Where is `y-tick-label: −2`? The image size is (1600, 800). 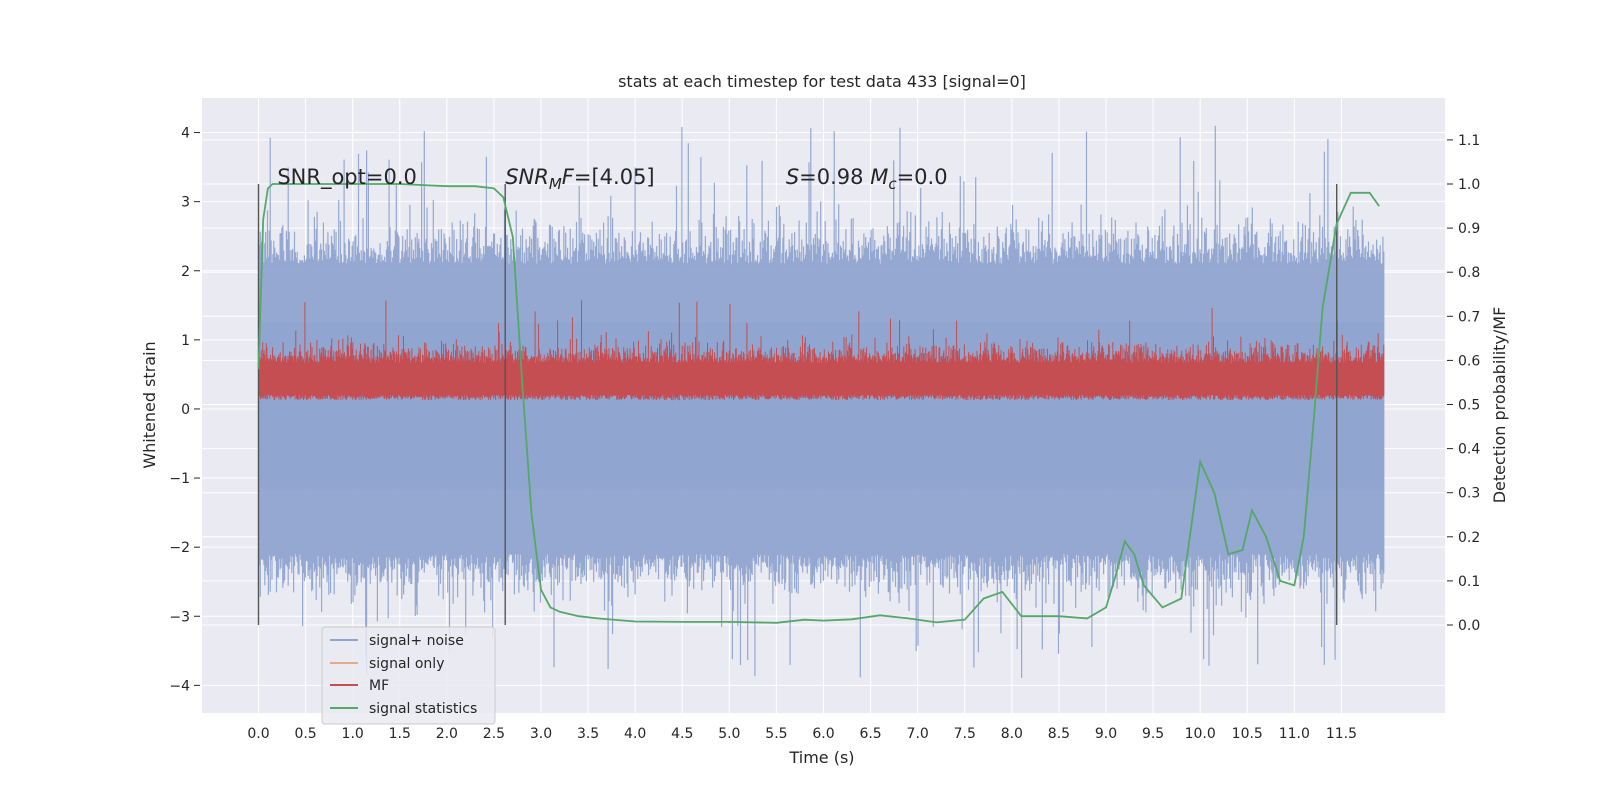 y-tick-label: −2 is located at coordinates (179, 548).